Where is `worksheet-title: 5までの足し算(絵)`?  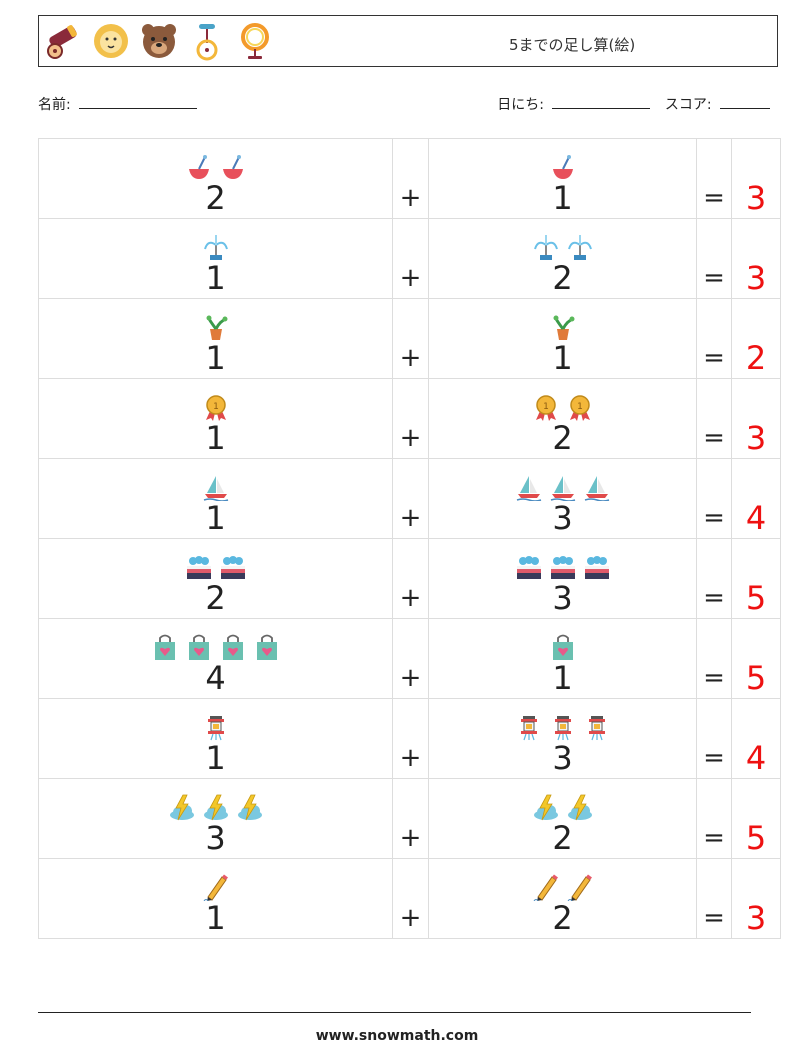
worksheet-title: 5までの足し算(絵) is located at coordinates (572, 45).